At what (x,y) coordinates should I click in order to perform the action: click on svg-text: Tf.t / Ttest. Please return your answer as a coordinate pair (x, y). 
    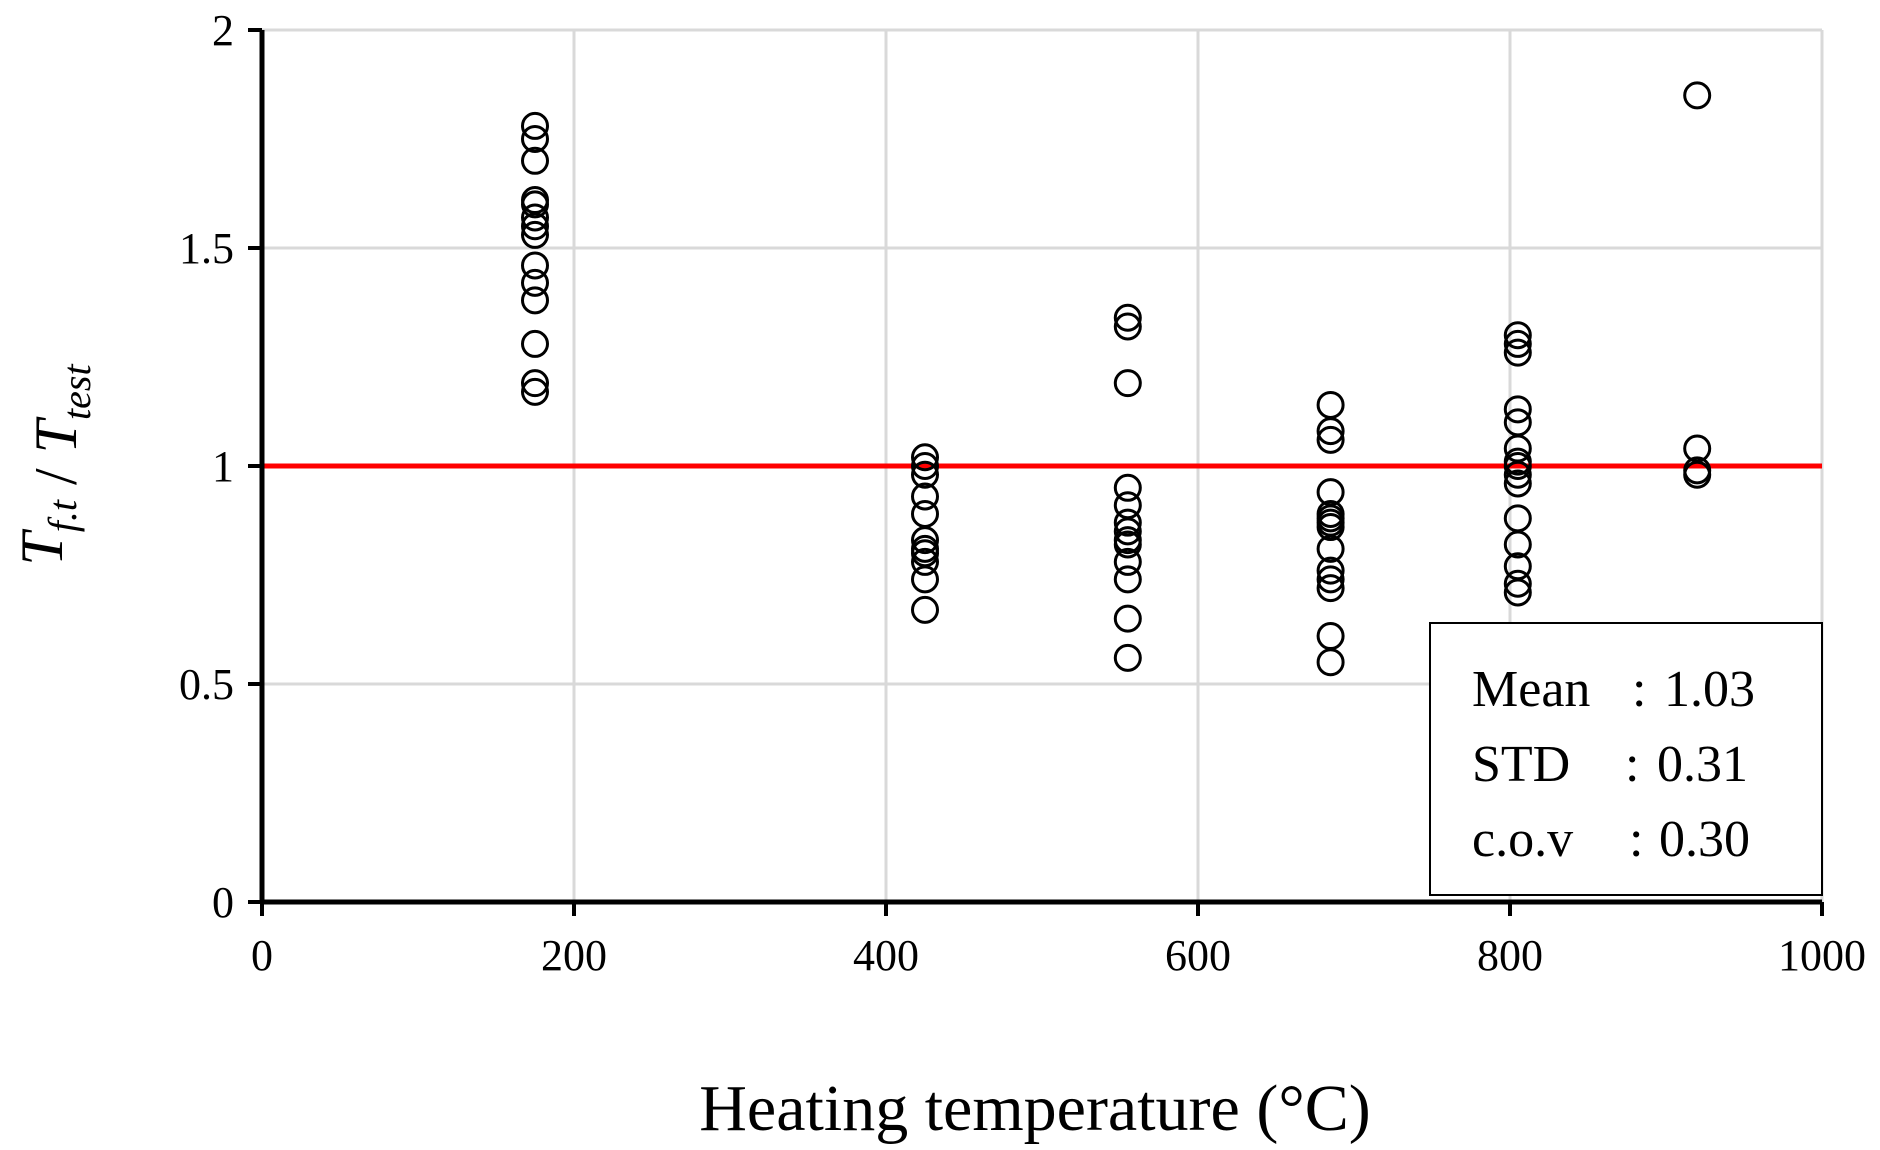
    Looking at the image, I should click on (54, 465).